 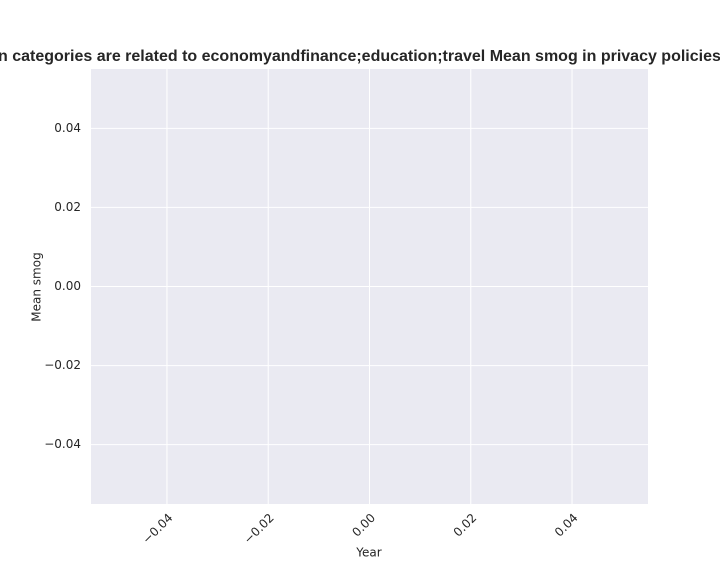 What do you see at coordinates (259, 529) in the screenshot?
I see `x-tick-label: −0.02` at bounding box center [259, 529].